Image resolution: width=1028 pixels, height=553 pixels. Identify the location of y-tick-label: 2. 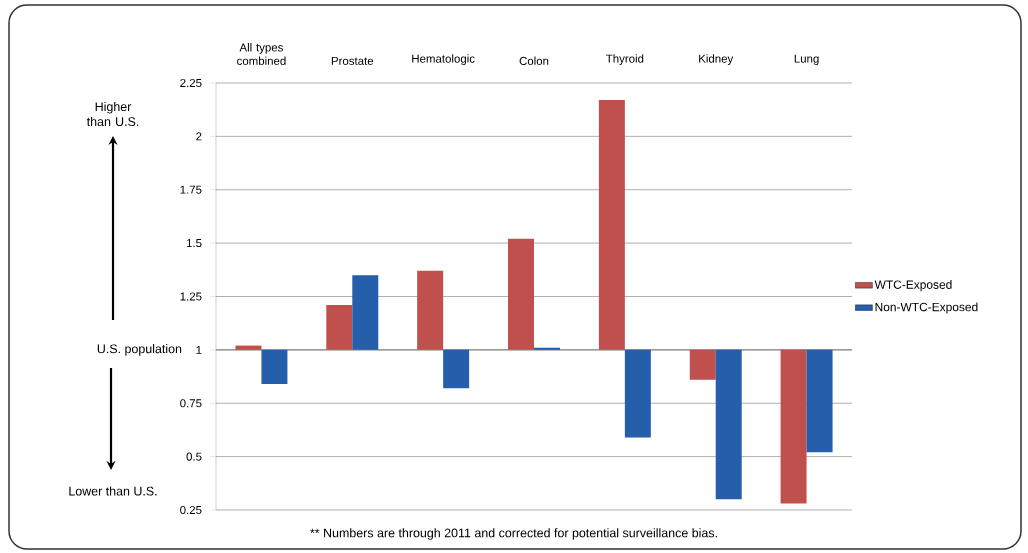
(199, 136).